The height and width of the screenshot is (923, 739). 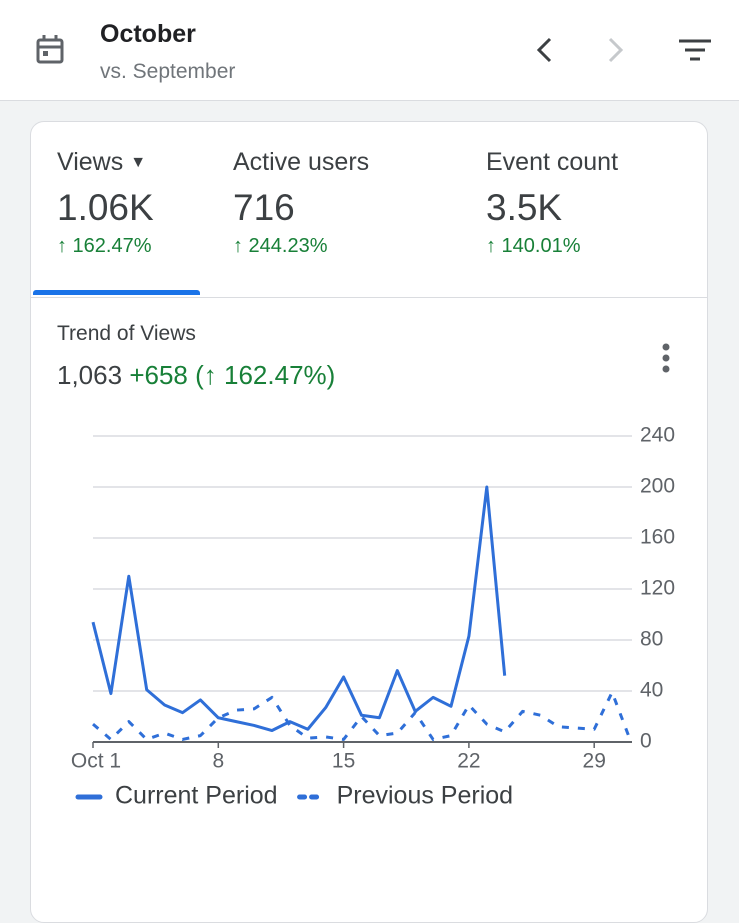 I want to click on y-tick-label: 120, so click(x=657, y=588).